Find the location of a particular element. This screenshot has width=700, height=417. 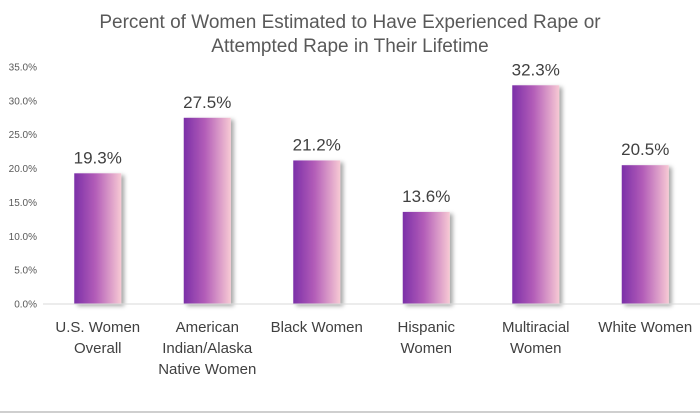

chart-title-line-2: Attempted Rape in Their Lifetime is located at coordinates (349, 46).